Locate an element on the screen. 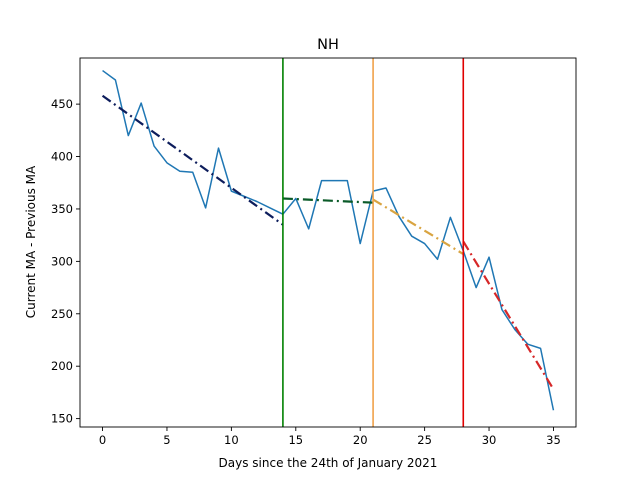 The image size is (640, 484). x-tick-label-20: 20 is located at coordinates (360, 440).